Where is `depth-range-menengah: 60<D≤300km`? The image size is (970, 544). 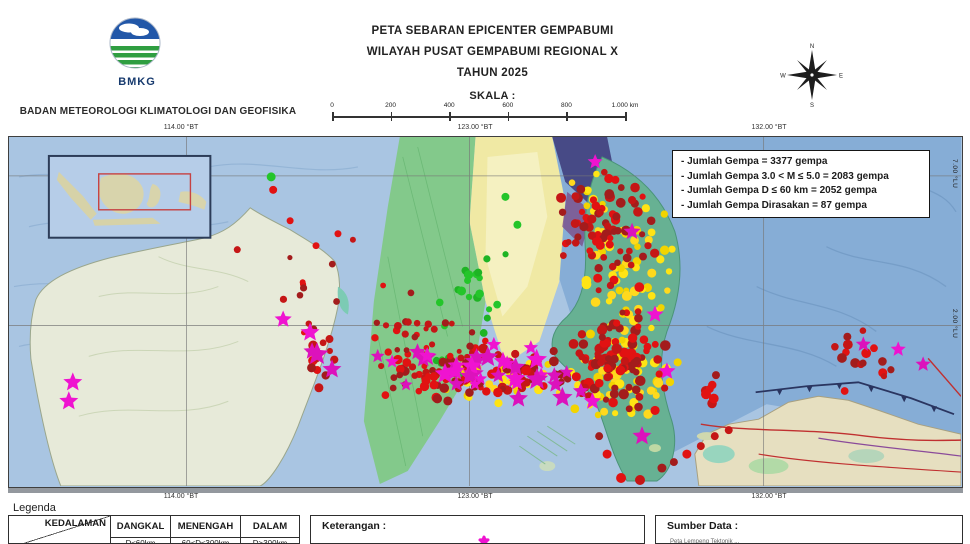 depth-range-menengah: 60<D≤300km is located at coordinates (206, 540).